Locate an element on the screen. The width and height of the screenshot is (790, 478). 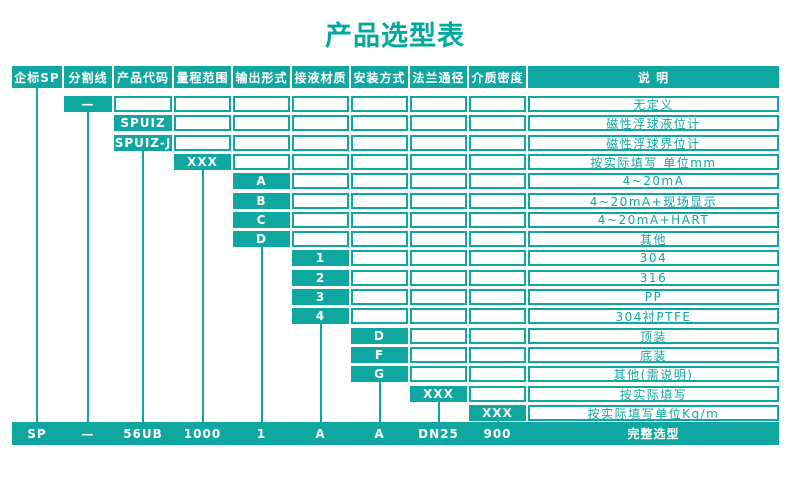
option-cell-wetted-material: 4 is located at coordinates (320, 316).